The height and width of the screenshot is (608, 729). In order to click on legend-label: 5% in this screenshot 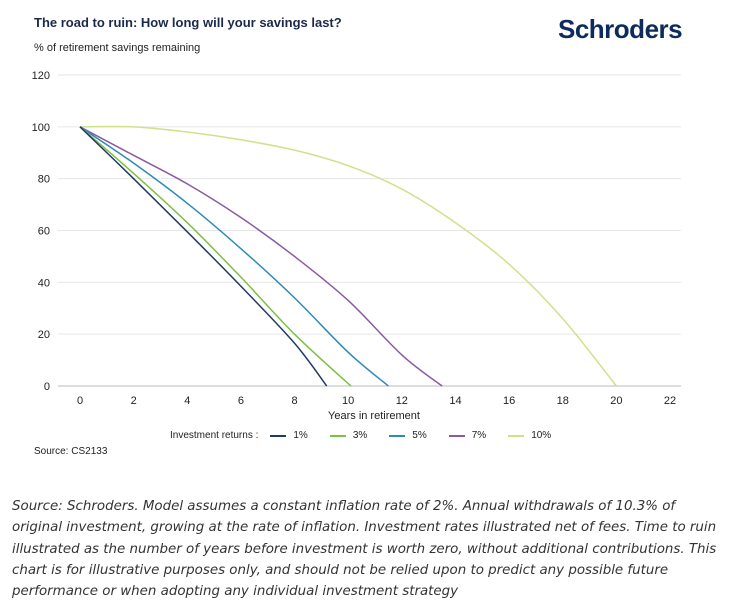, I will do `click(419, 435)`.